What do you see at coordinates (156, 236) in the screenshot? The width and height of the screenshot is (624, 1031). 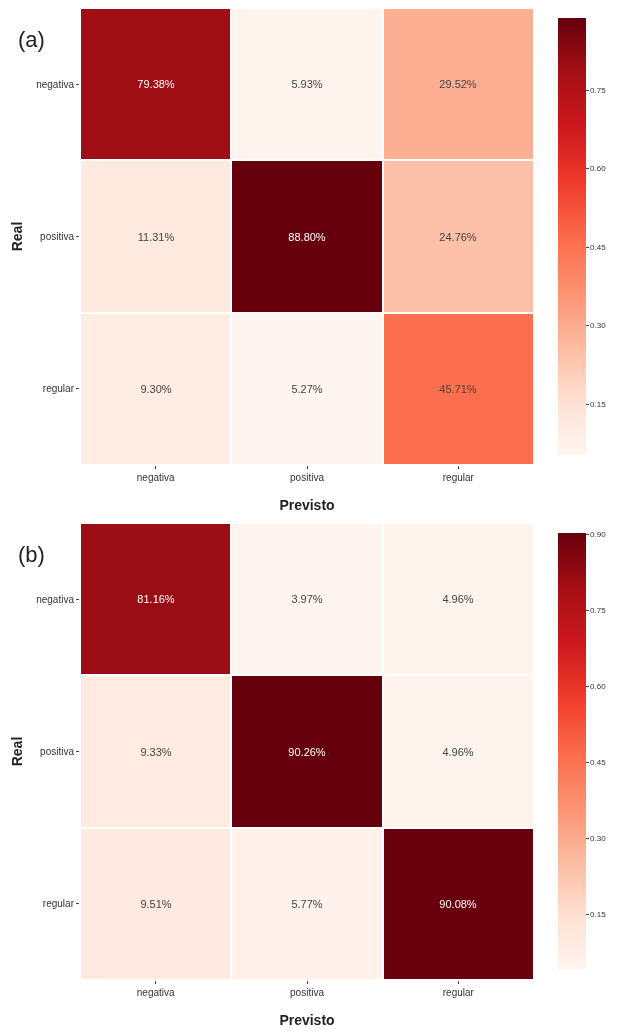 I see `data-label: 11.31%` at bounding box center [156, 236].